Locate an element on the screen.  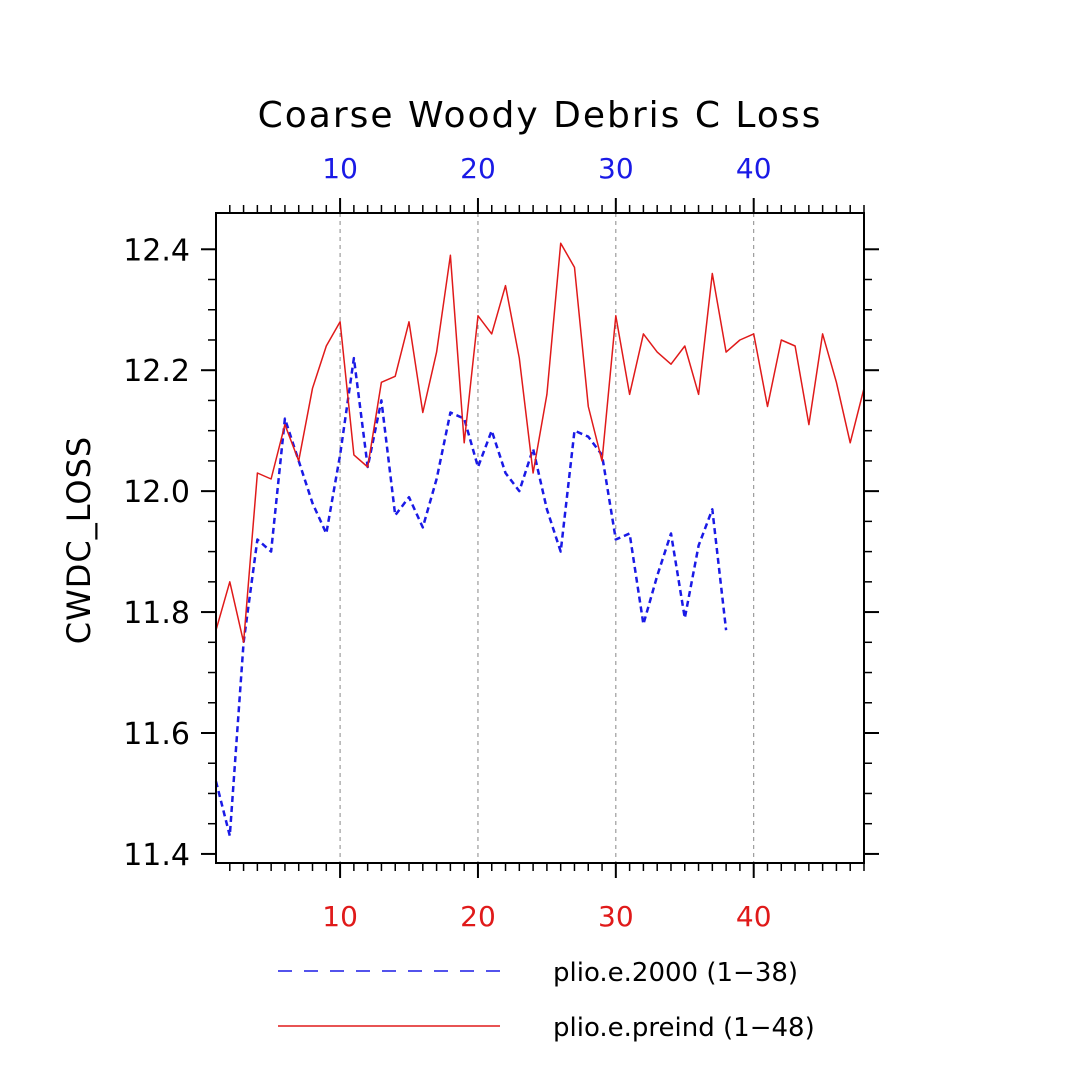
legend-label-plio.e.preind: plio.e.preind (1−48) is located at coordinates (684, 1028).